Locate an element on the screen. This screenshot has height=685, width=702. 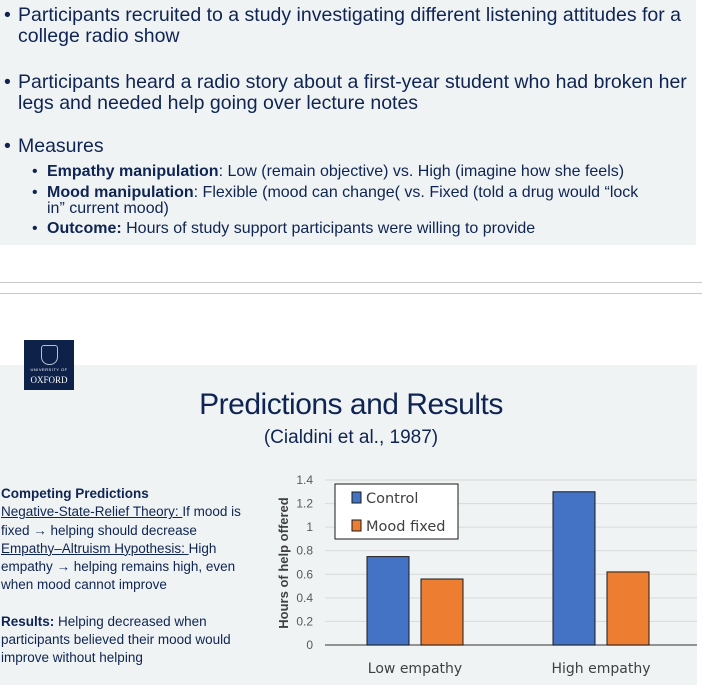
oxford-logo: UNIVERSITY OF OXFORD is located at coordinates (49, 365).